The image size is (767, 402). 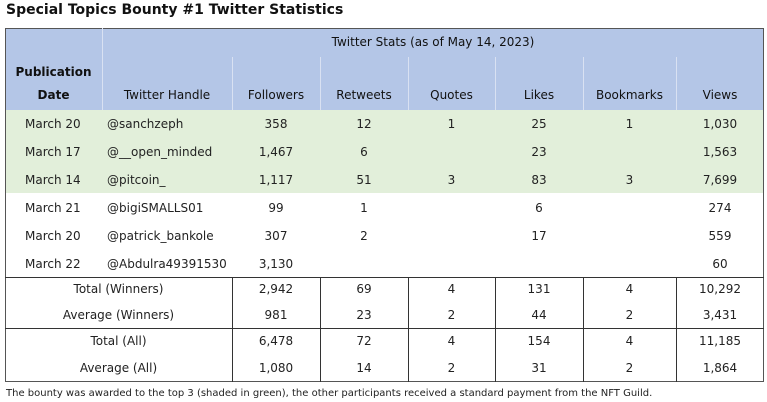 I want to click on summary-value: 981, so click(x=276, y=314).